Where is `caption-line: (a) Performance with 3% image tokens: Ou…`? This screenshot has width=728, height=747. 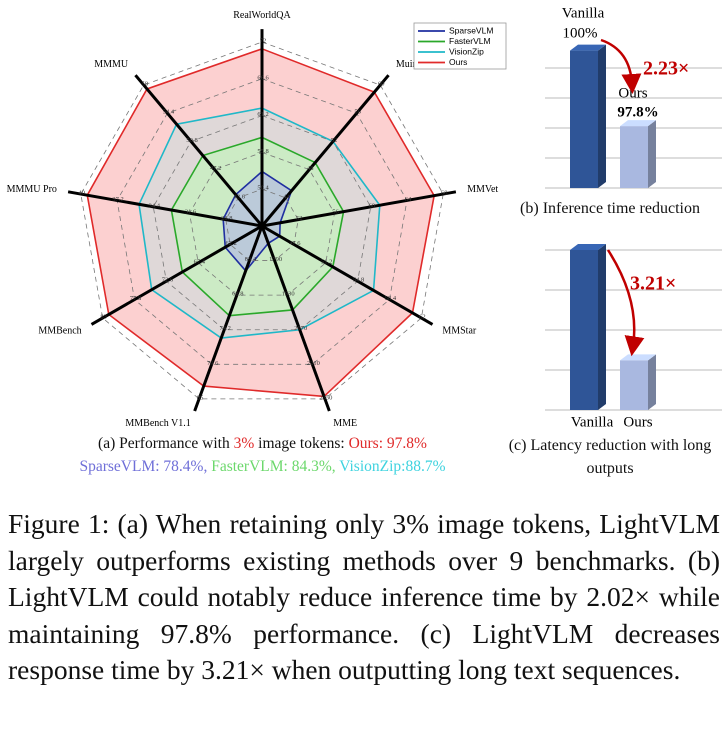
caption-line: (a) Performance with 3% image tokens: Ou… is located at coordinates (262, 443).